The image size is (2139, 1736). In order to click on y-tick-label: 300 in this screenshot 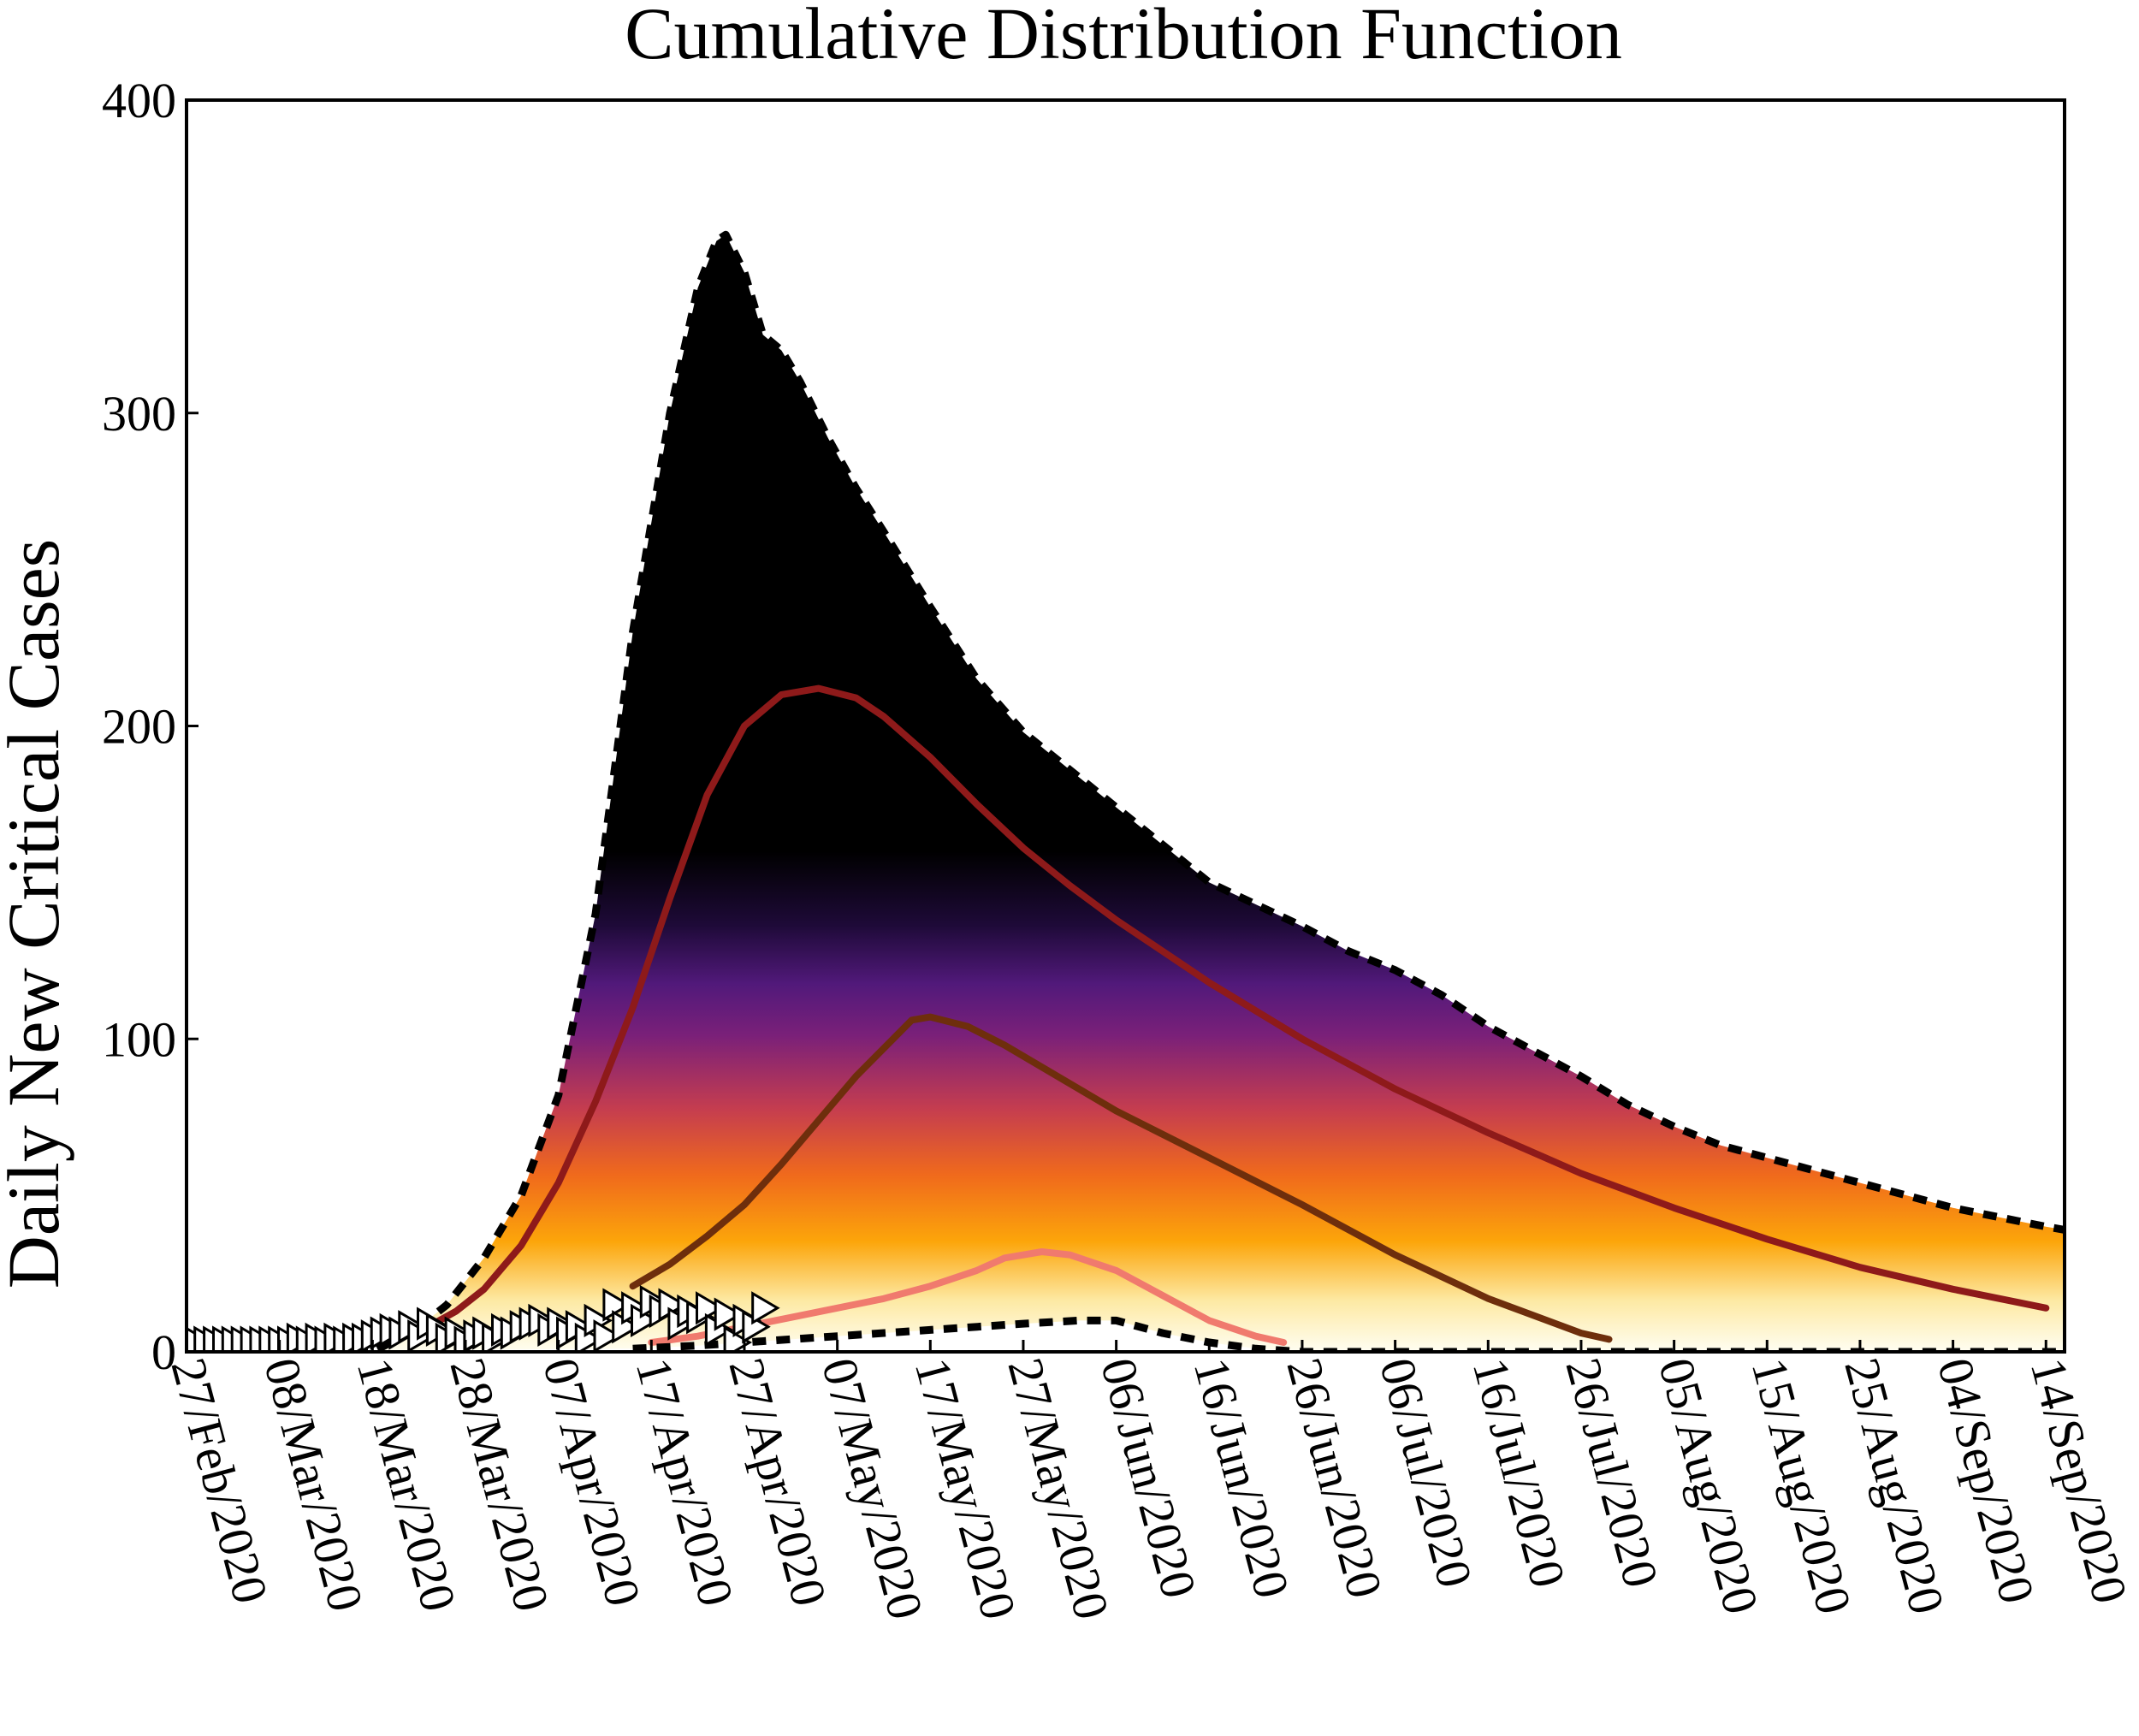, I will do `click(139, 414)`.